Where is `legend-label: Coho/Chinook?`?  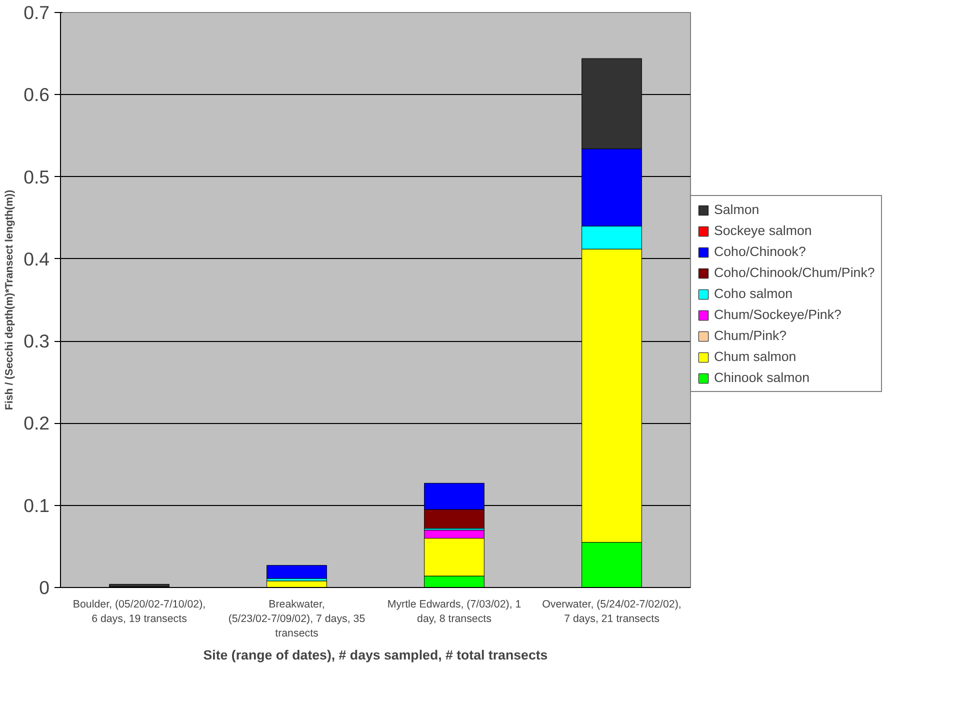 legend-label: Coho/Chinook? is located at coordinates (760, 251).